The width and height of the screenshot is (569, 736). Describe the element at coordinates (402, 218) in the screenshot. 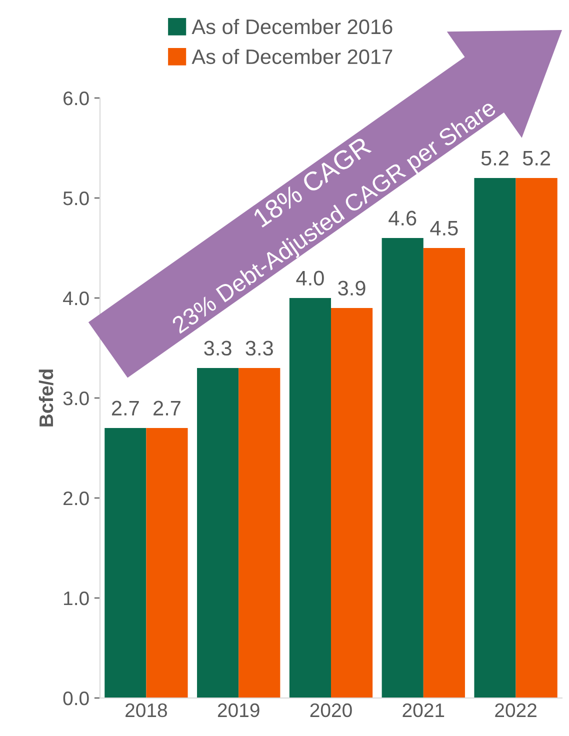

I see `data-label: 4.6` at that location.